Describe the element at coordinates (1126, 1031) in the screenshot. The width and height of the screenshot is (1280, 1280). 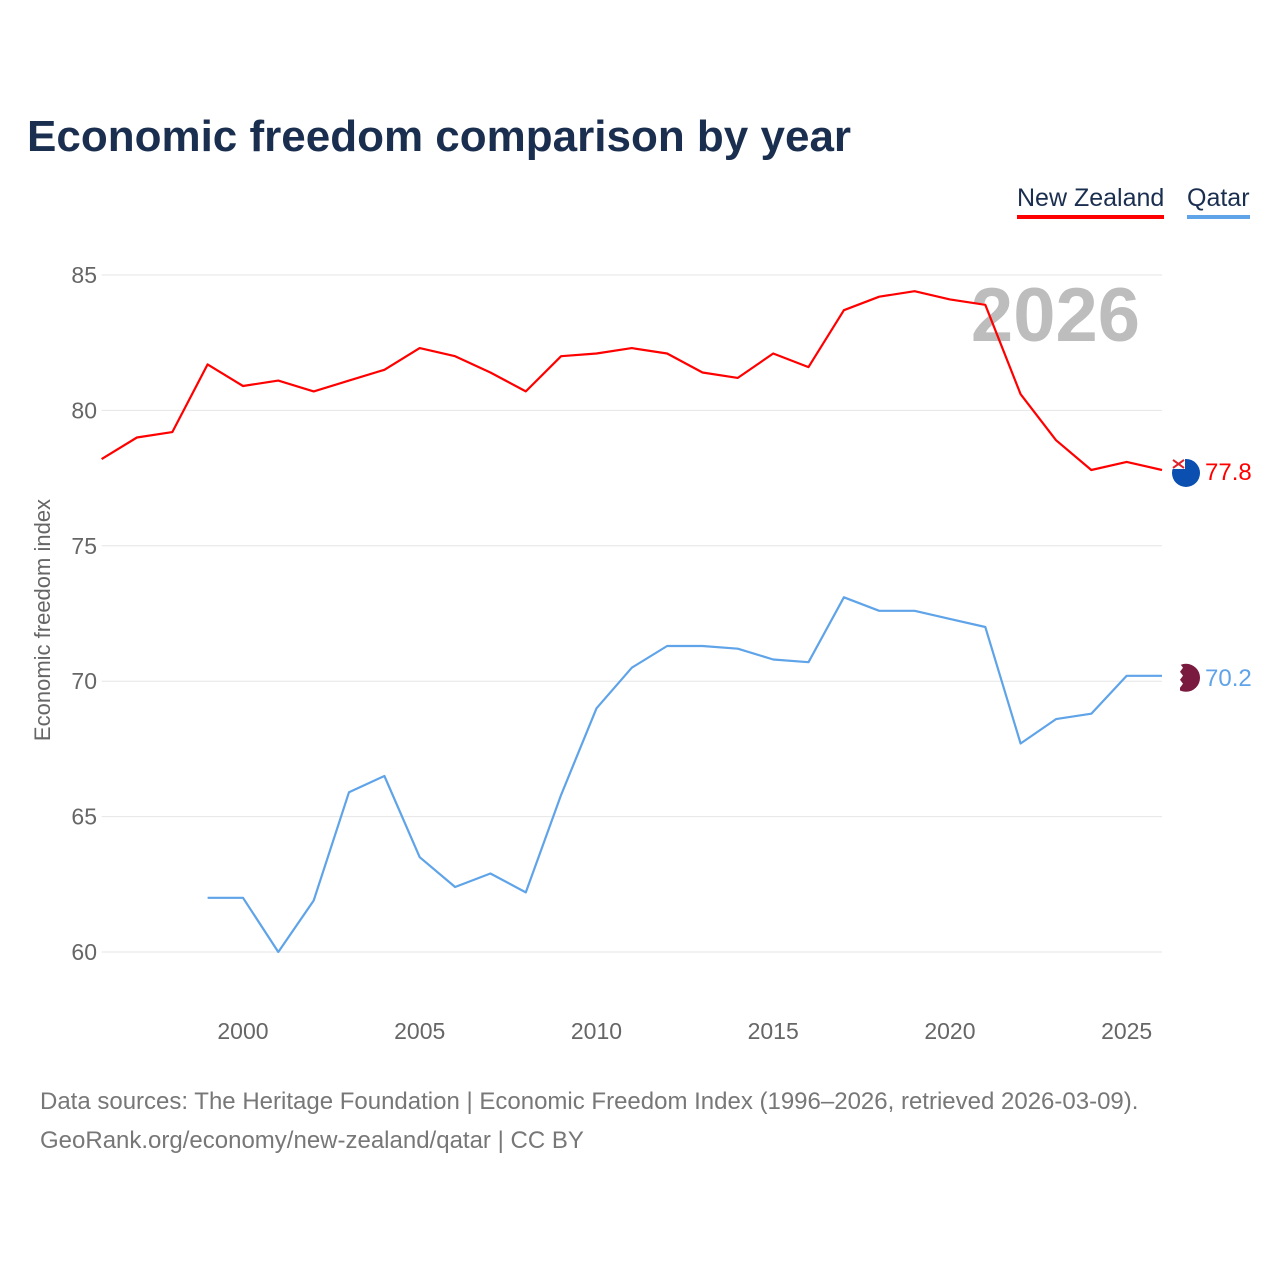
I see `x-tick-label: 2025` at that location.